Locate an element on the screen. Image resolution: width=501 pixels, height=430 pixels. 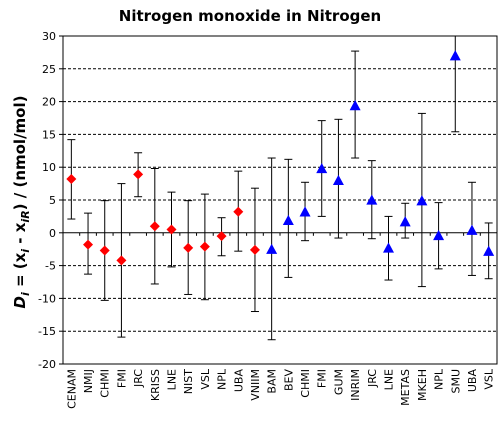
x-category-label: NIST is located at coordinates (188, 381).